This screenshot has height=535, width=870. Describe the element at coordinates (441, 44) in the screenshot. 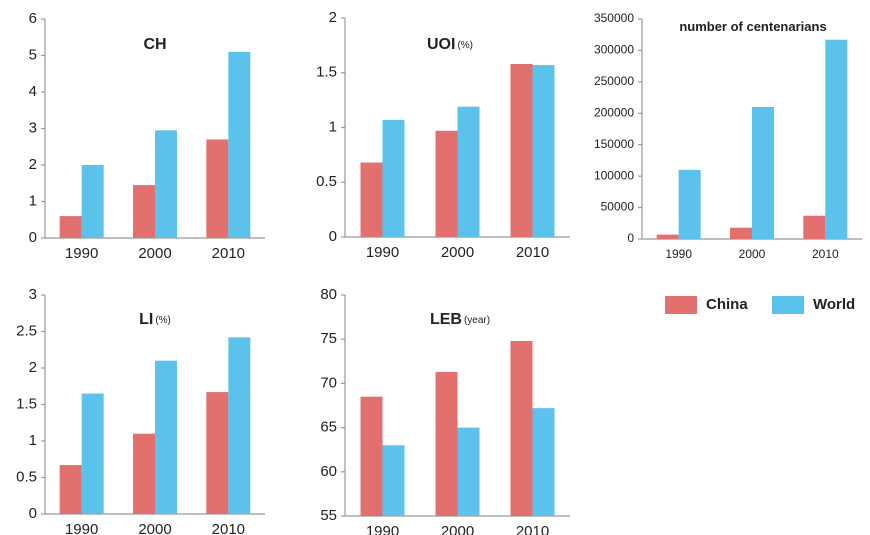

I see `title-text: UOI` at that location.